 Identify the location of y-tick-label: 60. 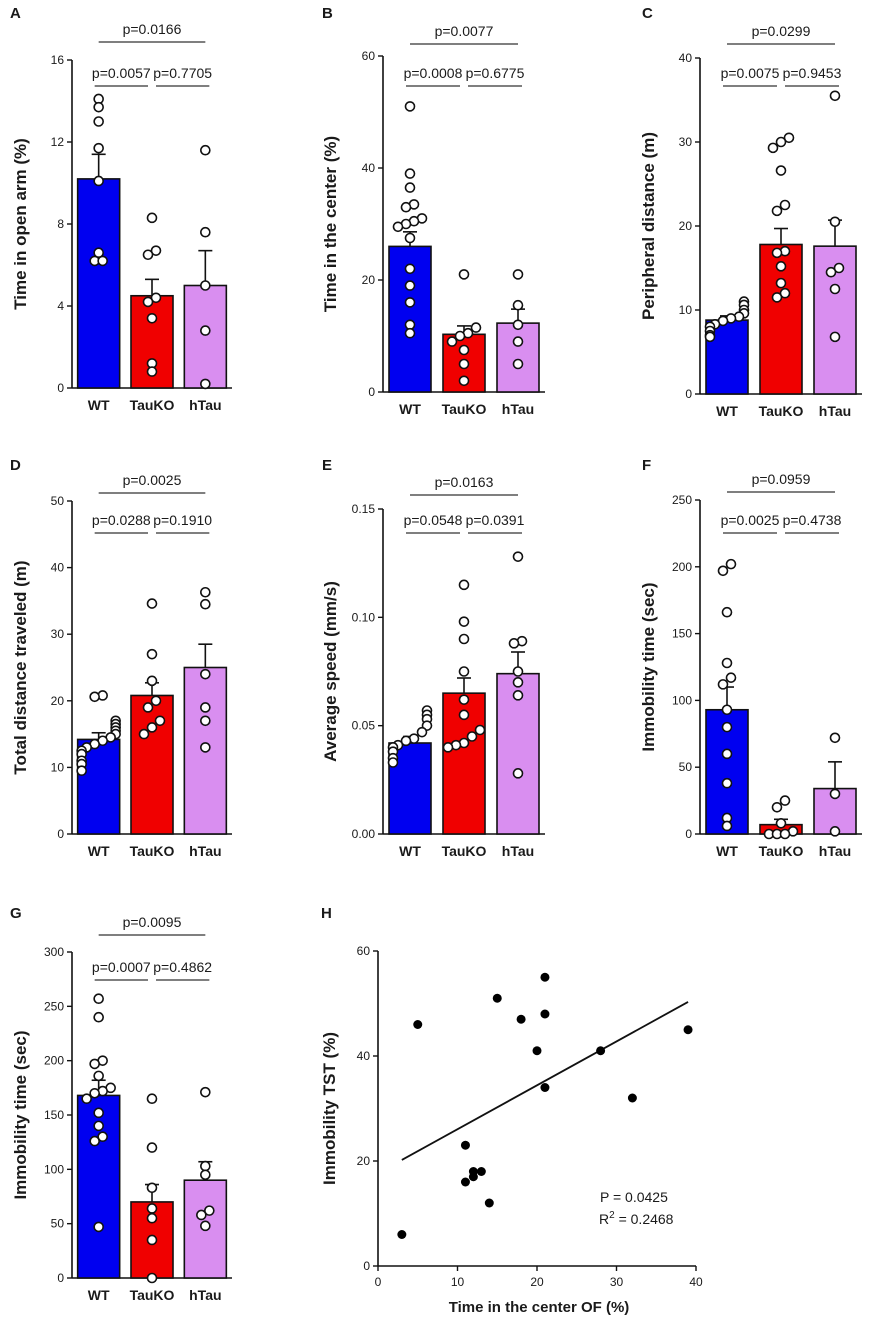
(364, 951).